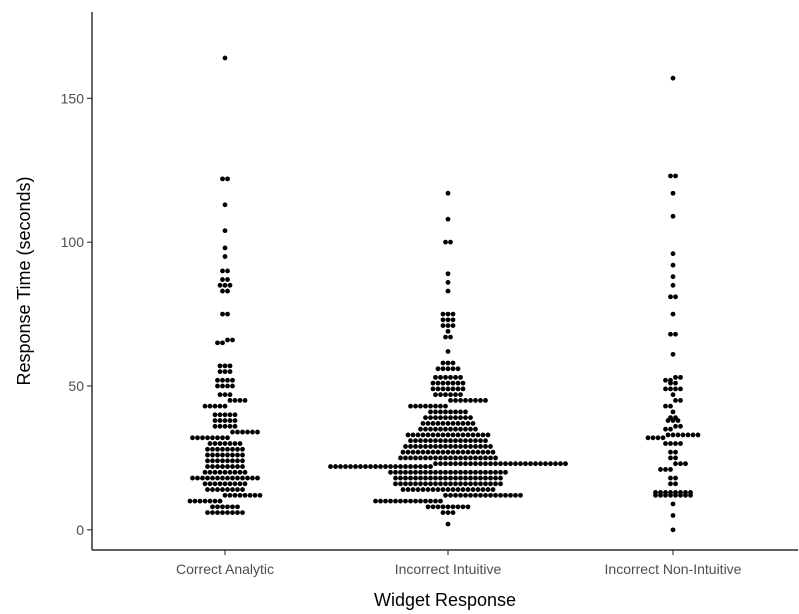 This screenshot has height=614, width=799. I want to click on y-tick-label: 0, so click(80, 530).